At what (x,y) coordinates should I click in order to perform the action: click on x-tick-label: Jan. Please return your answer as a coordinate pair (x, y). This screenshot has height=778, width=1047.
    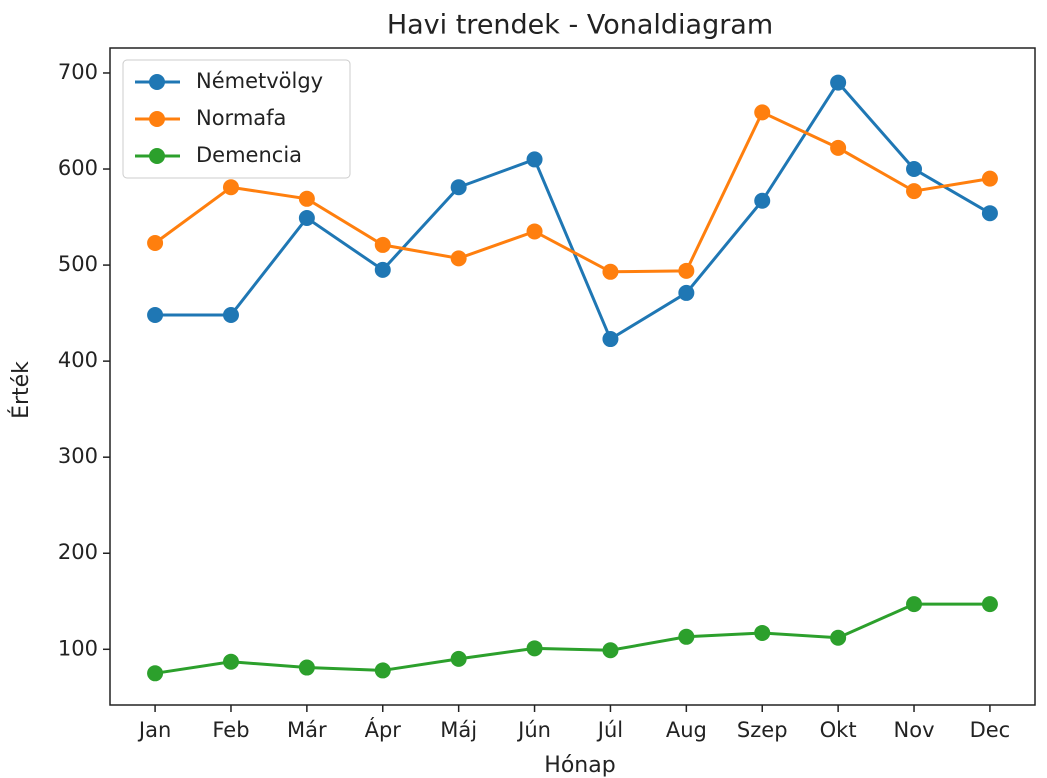
    Looking at the image, I should click on (154, 730).